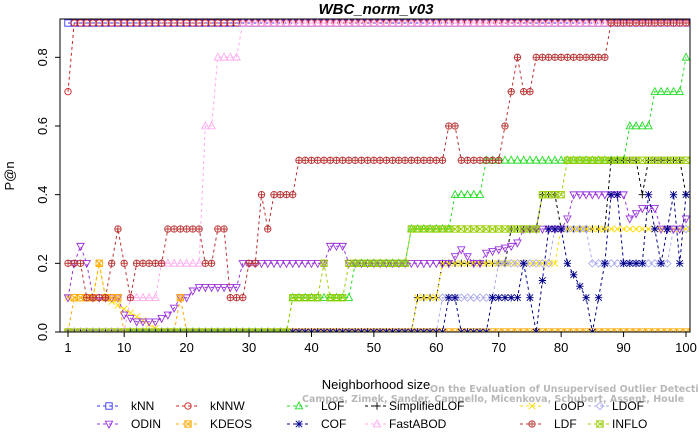 This screenshot has width=699, height=434. What do you see at coordinates (548, 424) in the screenshot?
I see `legend-item-ldf: LDF` at bounding box center [548, 424].